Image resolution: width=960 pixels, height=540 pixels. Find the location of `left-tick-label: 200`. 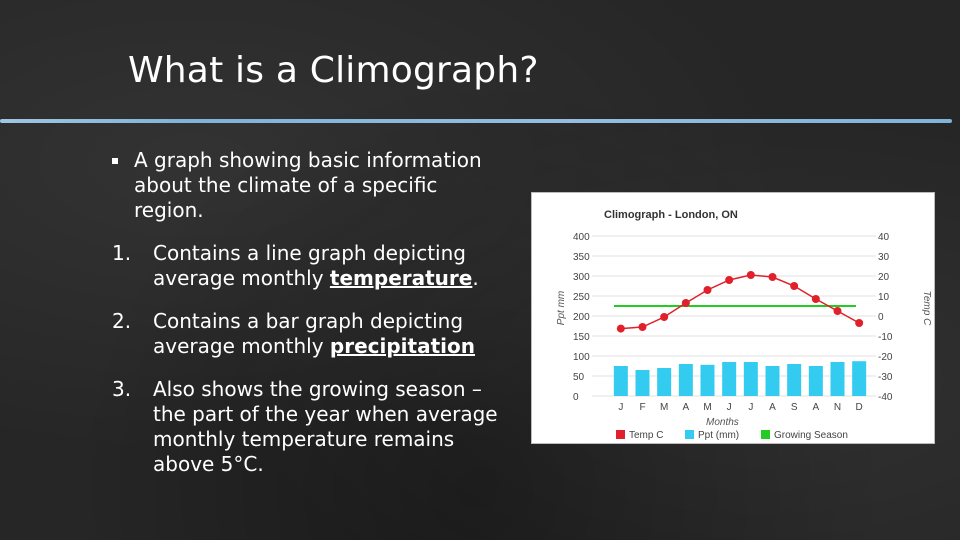

left-tick-label: 200 is located at coordinates (581, 317).